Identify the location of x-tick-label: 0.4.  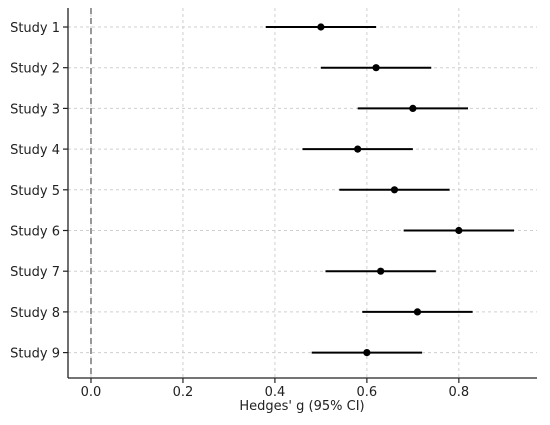
(275, 392).